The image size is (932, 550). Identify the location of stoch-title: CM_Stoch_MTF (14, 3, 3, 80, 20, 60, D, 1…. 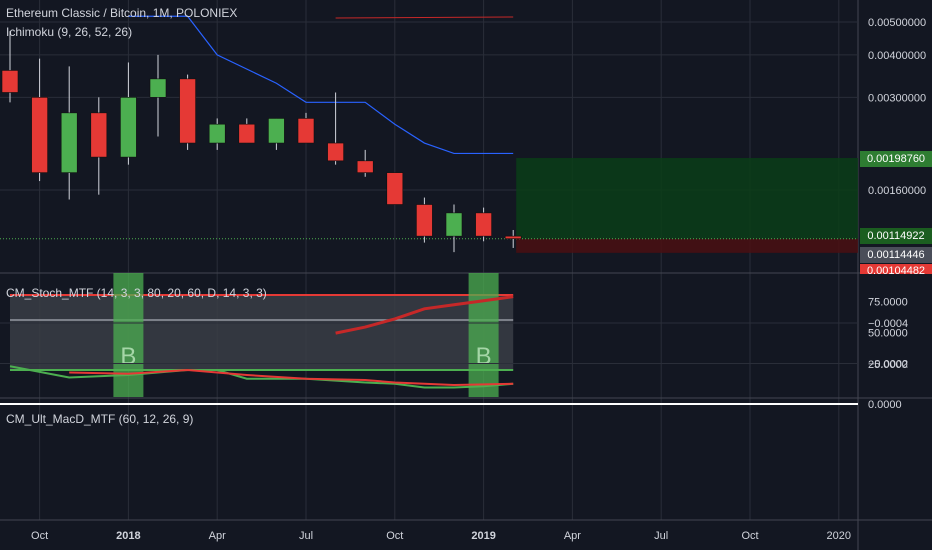
(136, 293).